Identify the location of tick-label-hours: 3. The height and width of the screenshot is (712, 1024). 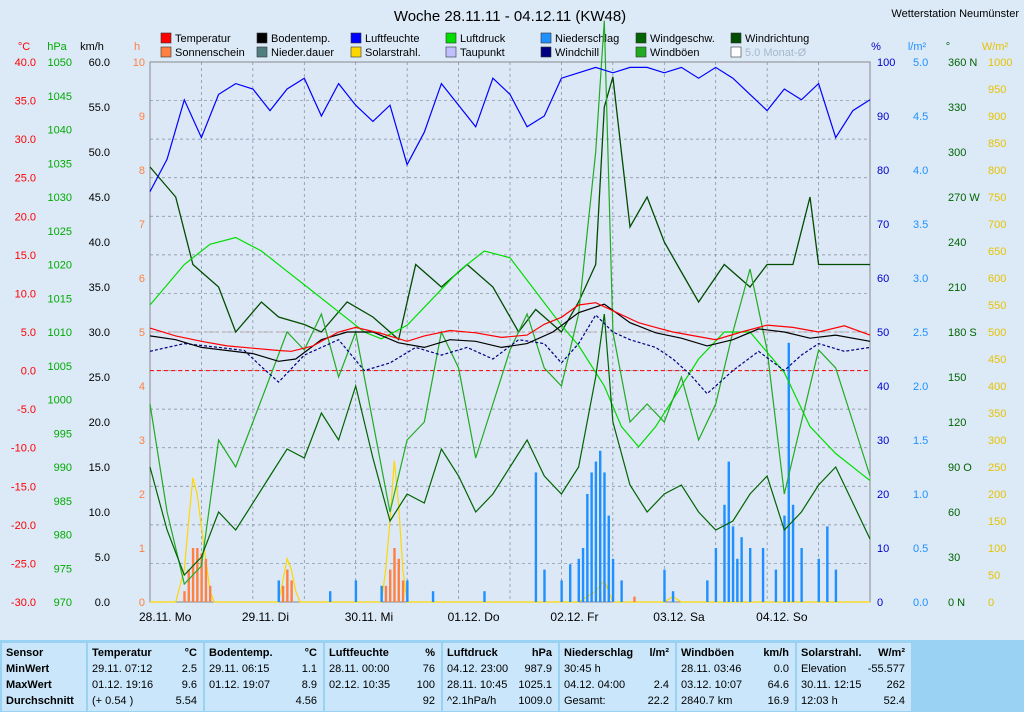
(142, 441).